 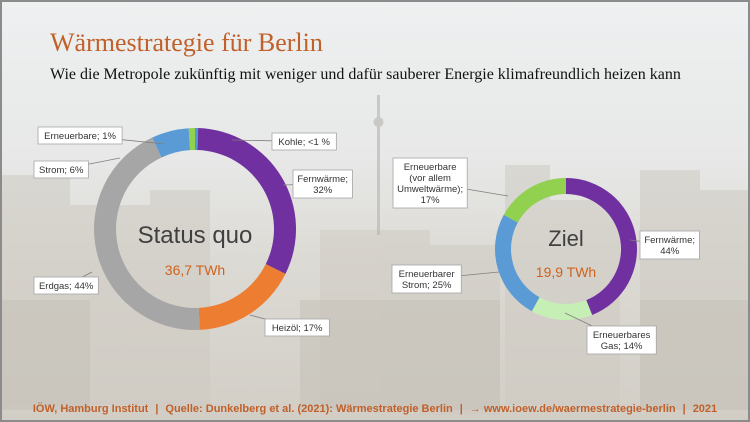 I want to click on data-label-erneuerbare-vor-allem-umweltwärme: Erneuerbare (vor allem Umweltwärme); 17%, so click(x=450, y=183).